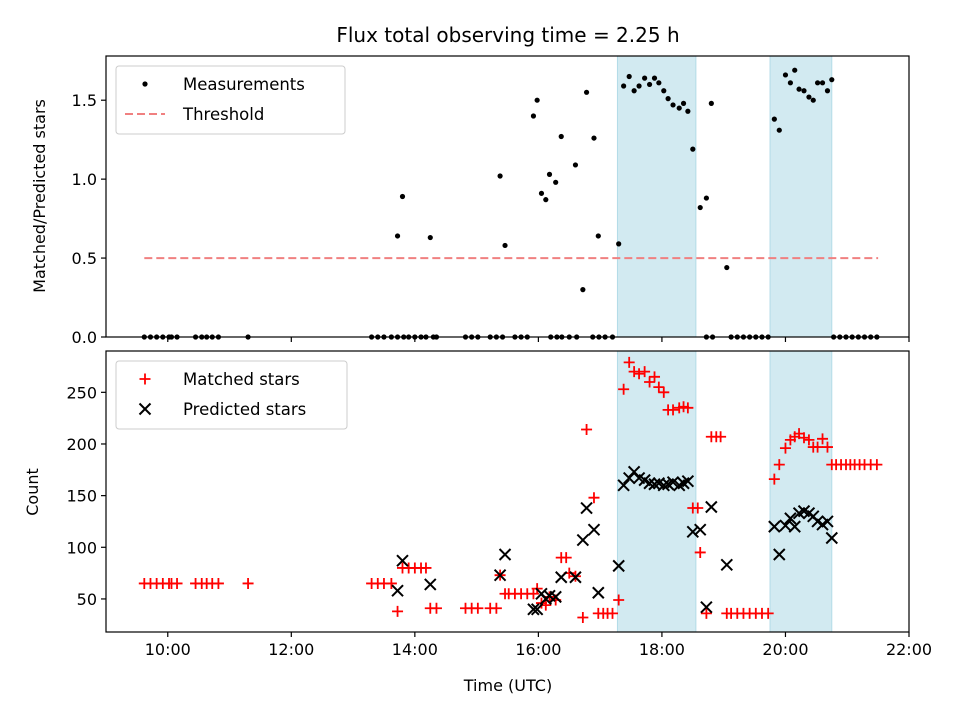 Image resolution: width=960 pixels, height=720 pixels. What do you see at coordinates (244, 409) in the screenshot?
I see `bottom-legend-label-predicted-stars: Predicted stars` at bounding box center [244, 409].